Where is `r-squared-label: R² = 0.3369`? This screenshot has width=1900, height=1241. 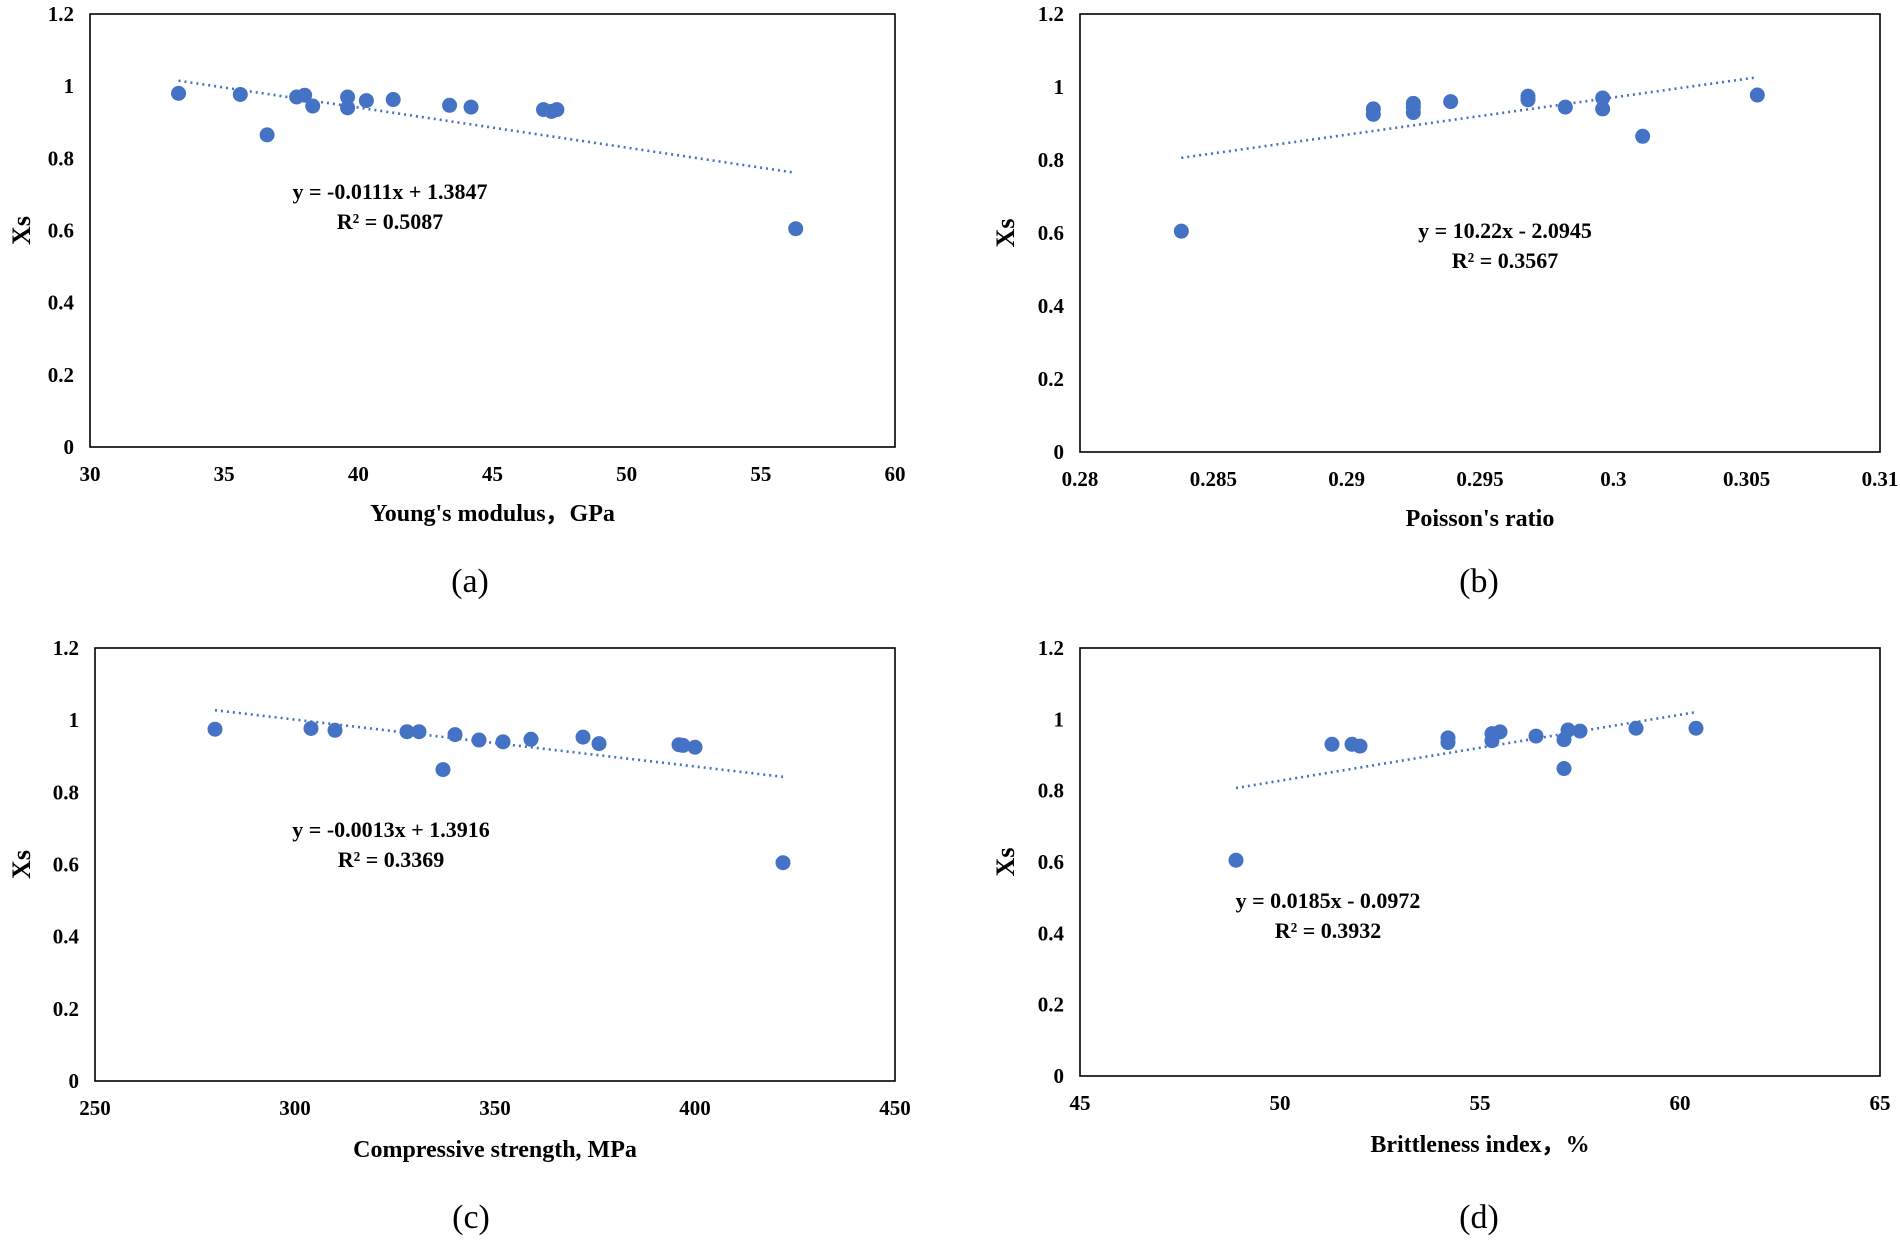 r-squared-label: R² = 0.3369 is located at coordinates (391, 859).